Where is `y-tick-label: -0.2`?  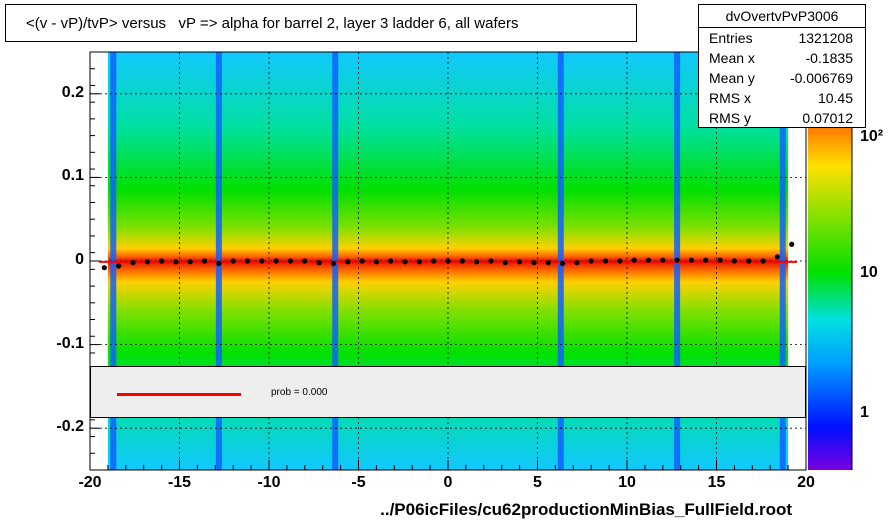
y-tick-label: -0.2 is located at coordinates (70, 427).